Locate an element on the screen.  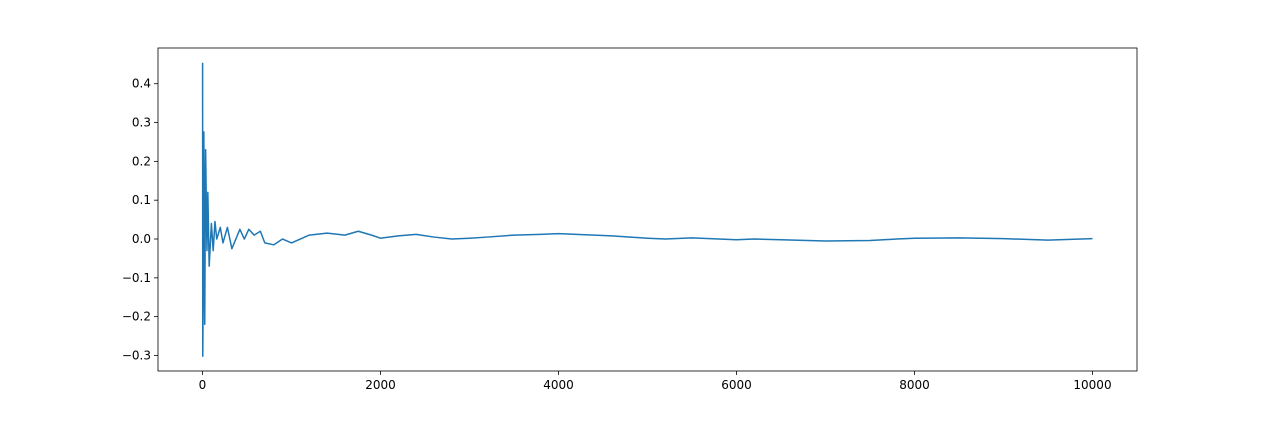
x-tick-label: 0 is located at coordinates (203, 385).